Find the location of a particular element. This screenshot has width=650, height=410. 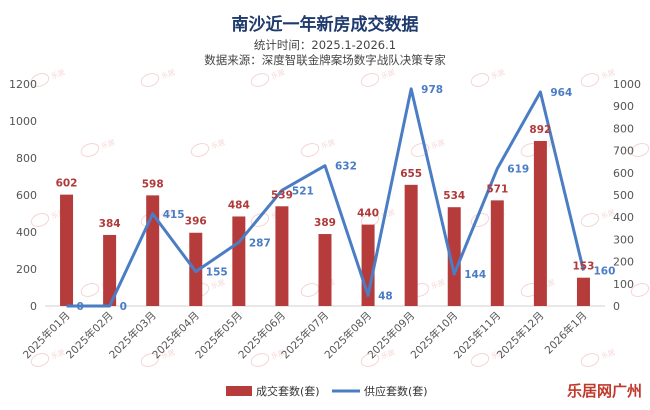

line-data-label: 0 is located at coordinates (80, 307).